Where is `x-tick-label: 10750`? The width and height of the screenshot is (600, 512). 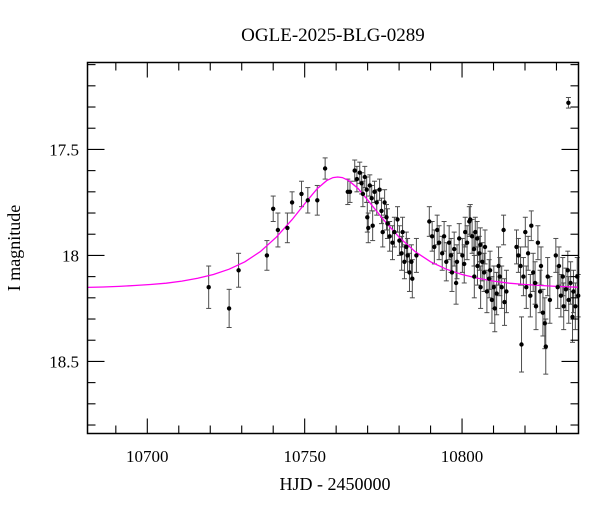 x-tick-label: 10750 is located at coordinates (304, 456).